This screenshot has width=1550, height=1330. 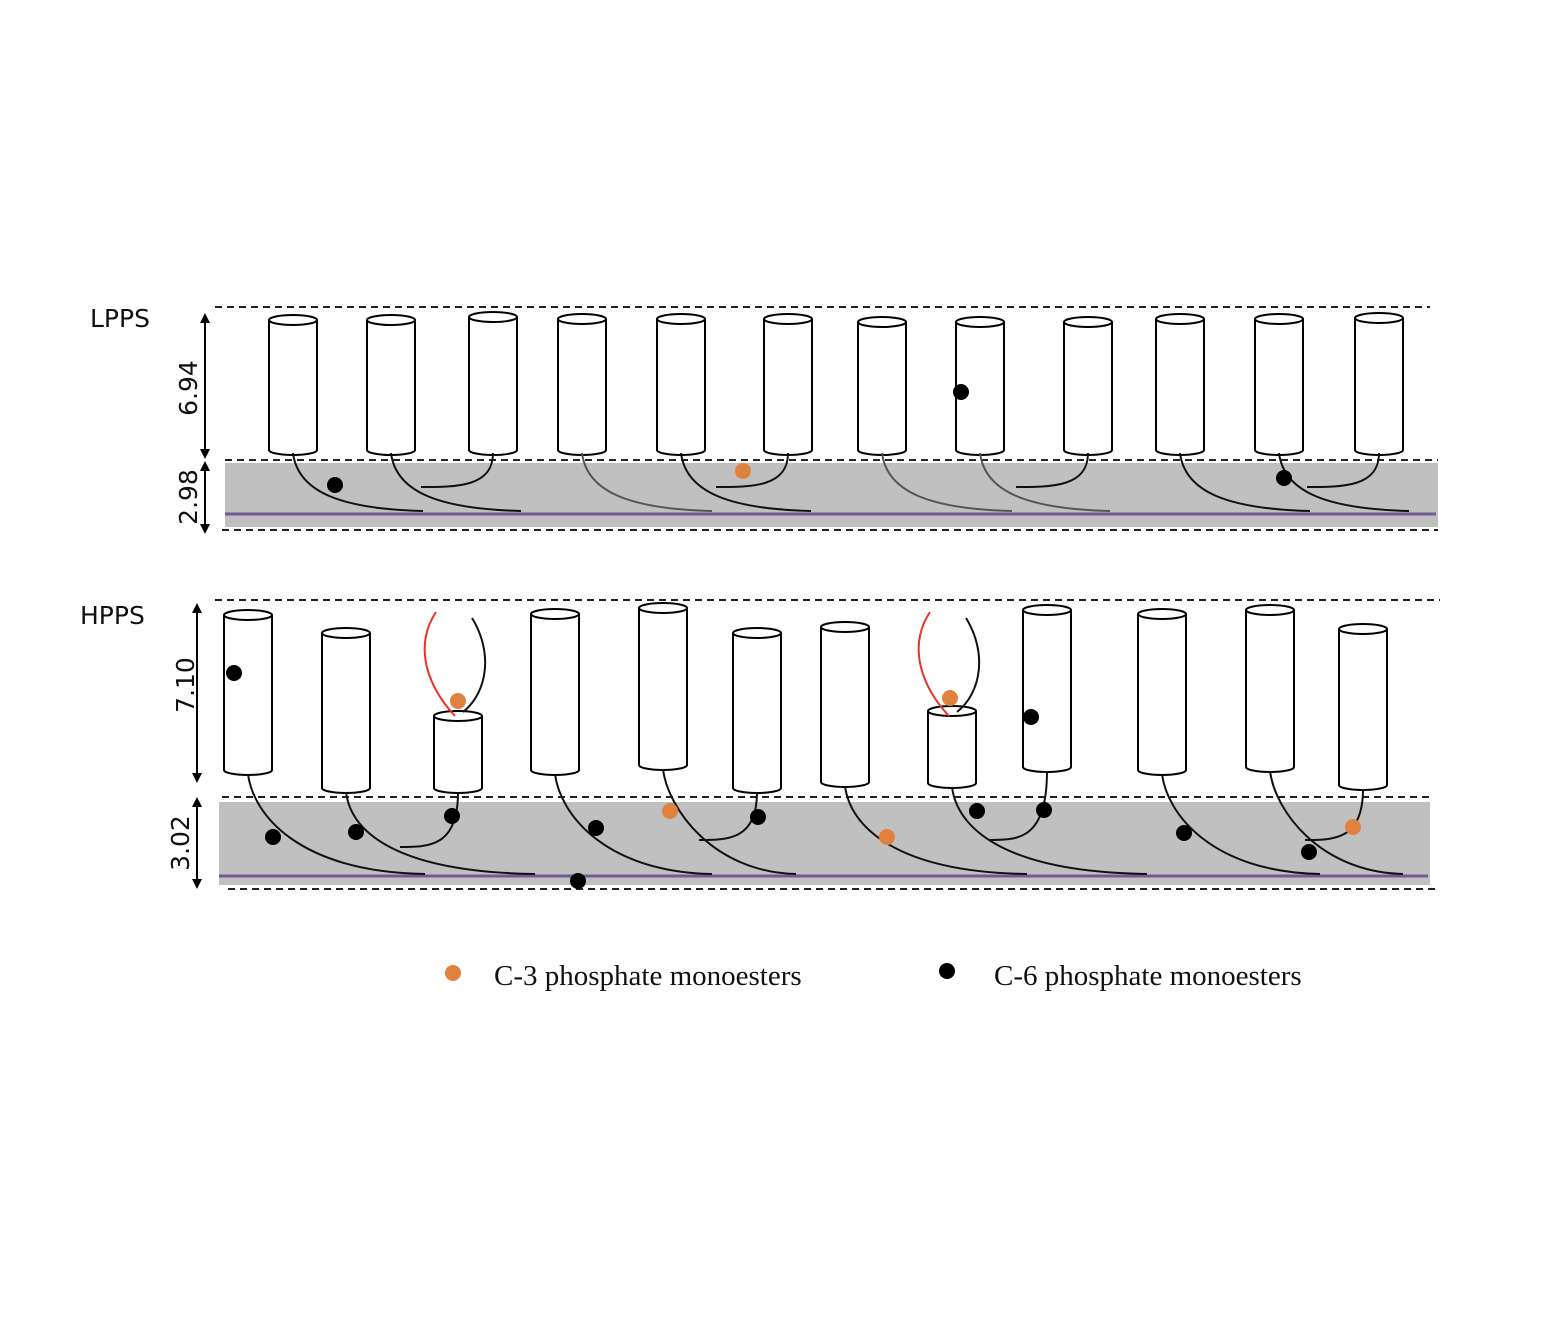 What do you see at coordinates (831, 495) in the screenshot?
I see `lpps-headgroup-band` at bounding box center [831, 495].